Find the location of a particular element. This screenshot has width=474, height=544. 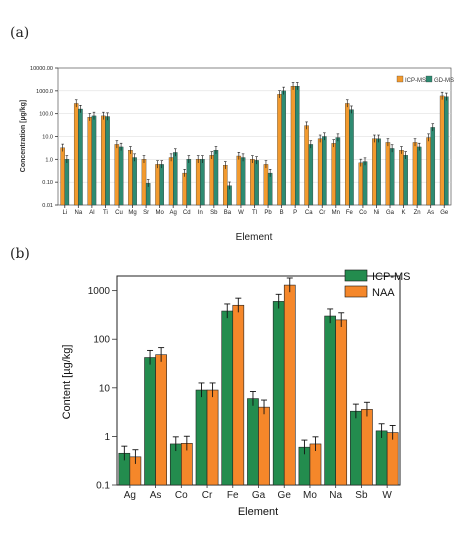

bar-icp-ms-cu is located at coordinates (117, 175).